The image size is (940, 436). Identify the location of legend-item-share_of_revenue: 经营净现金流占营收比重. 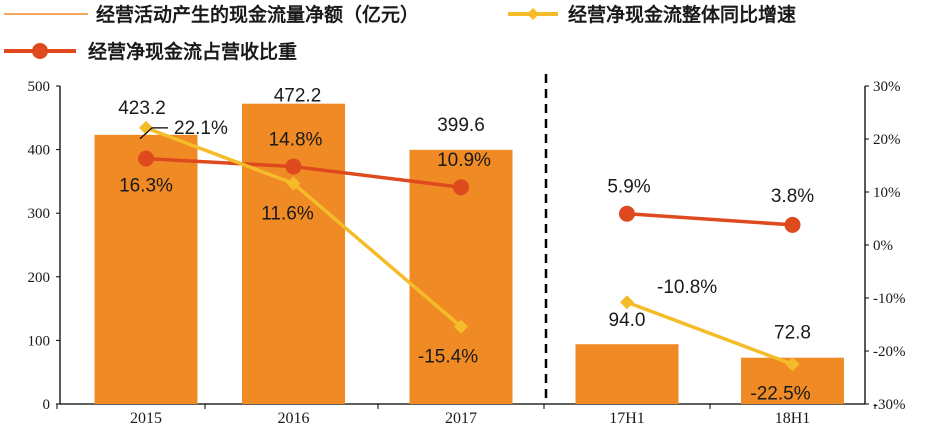
(150, 51).